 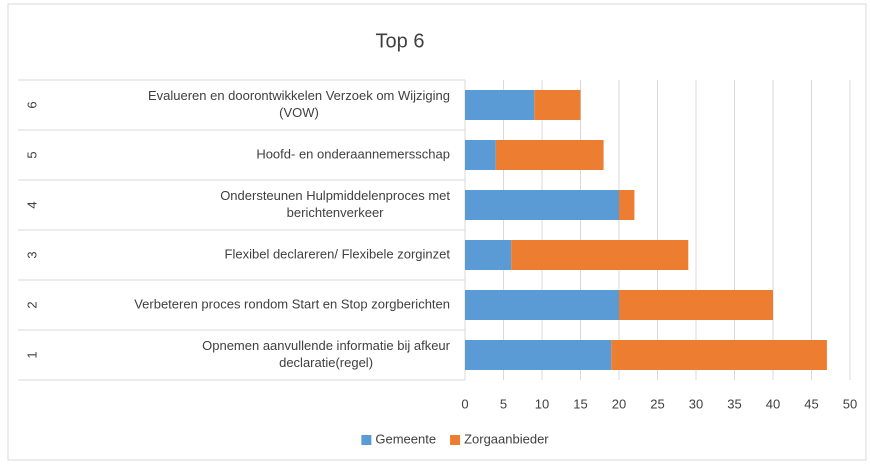 I want to click on rank-label: 1, so click(x=31, y=354).